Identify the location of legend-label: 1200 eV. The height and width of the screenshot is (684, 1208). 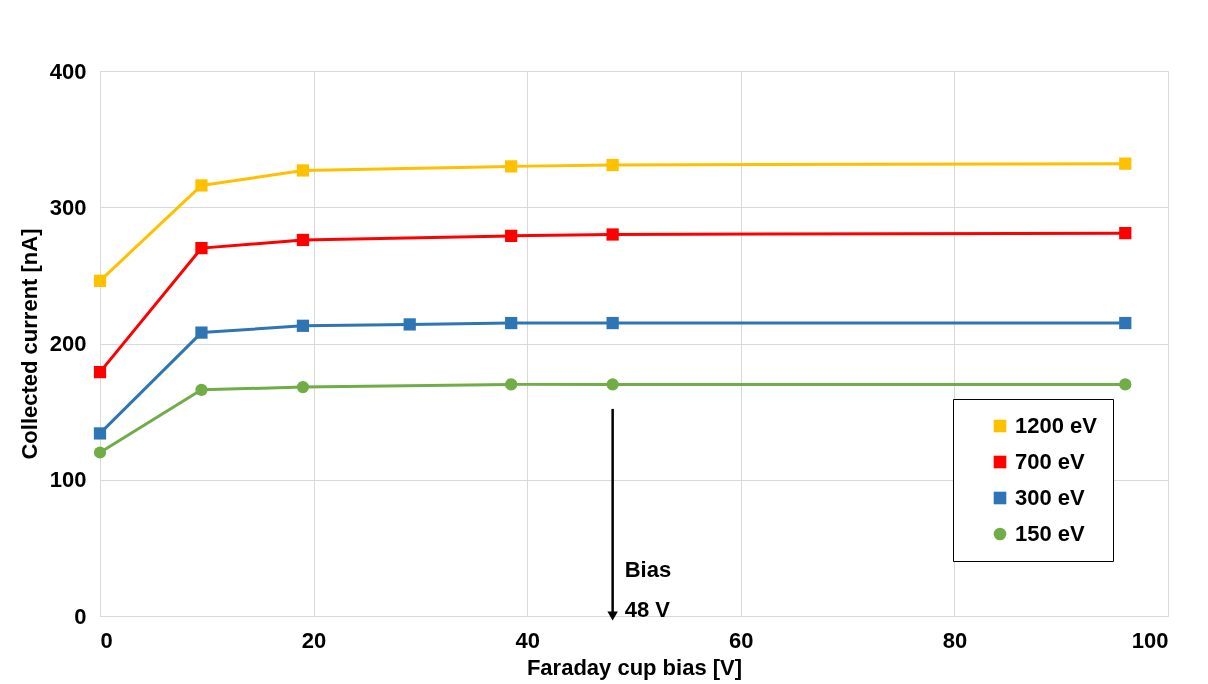
(1056, 425).